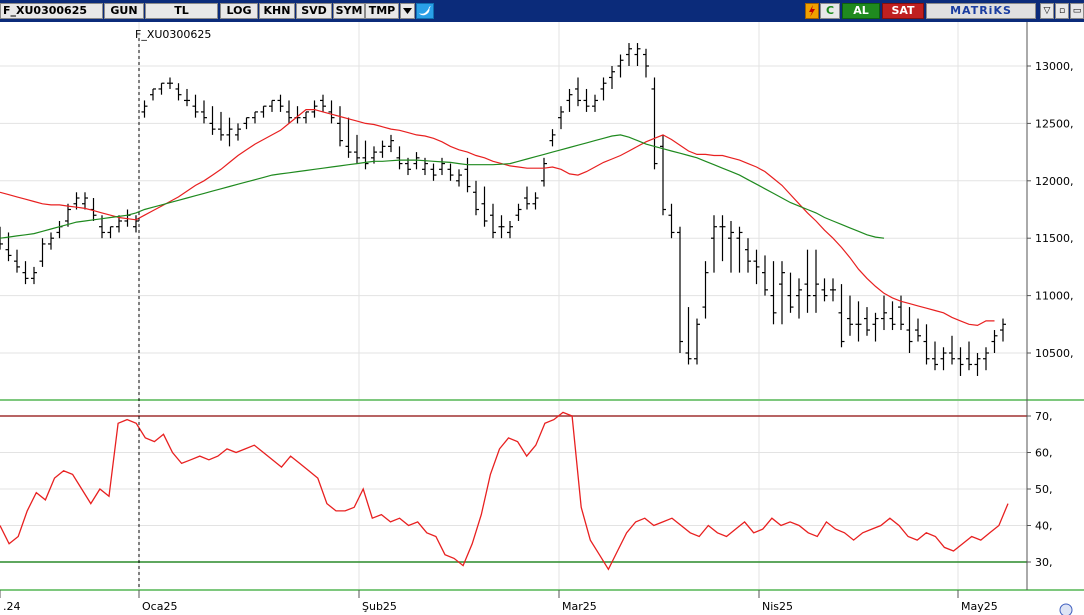 The height and width of the screenshot is (615, 1084). Describe the element at coordinates (181, 11) in the screenshot. I see `currency-button: TL` at that location.